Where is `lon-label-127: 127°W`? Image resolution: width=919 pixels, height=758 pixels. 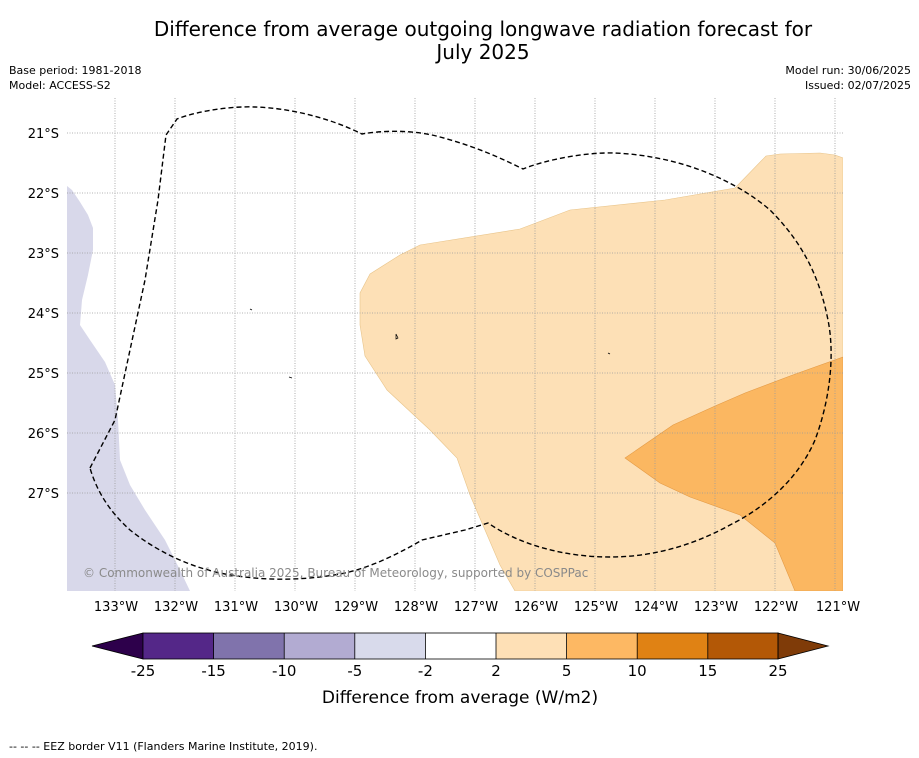 lon-label-127: 127°W is located at coordinates (476, 607).